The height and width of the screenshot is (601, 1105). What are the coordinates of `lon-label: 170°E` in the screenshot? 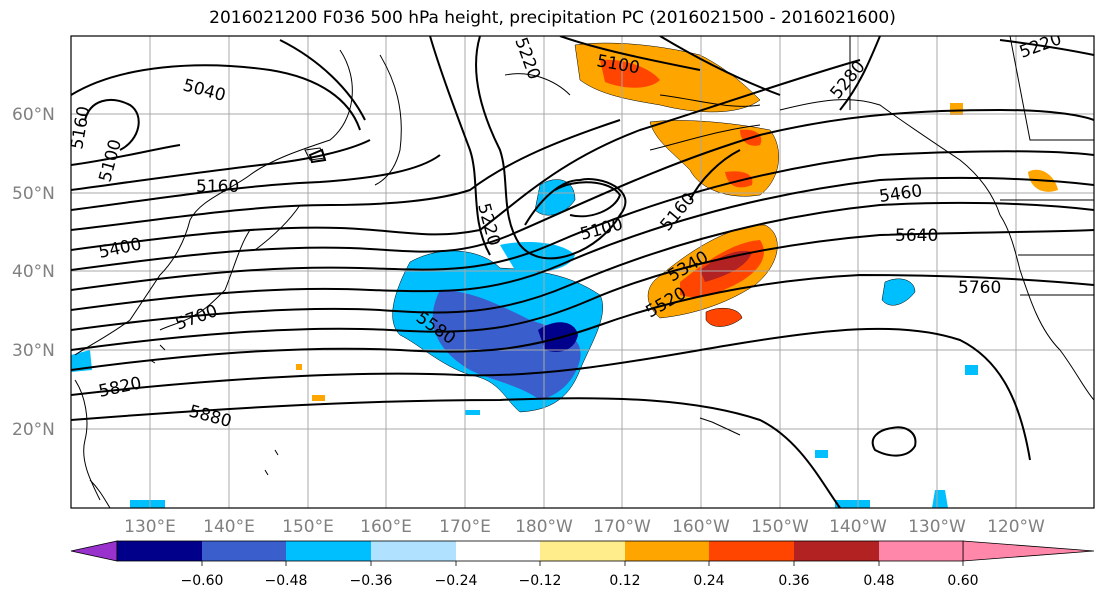 It's located at (465, 527).